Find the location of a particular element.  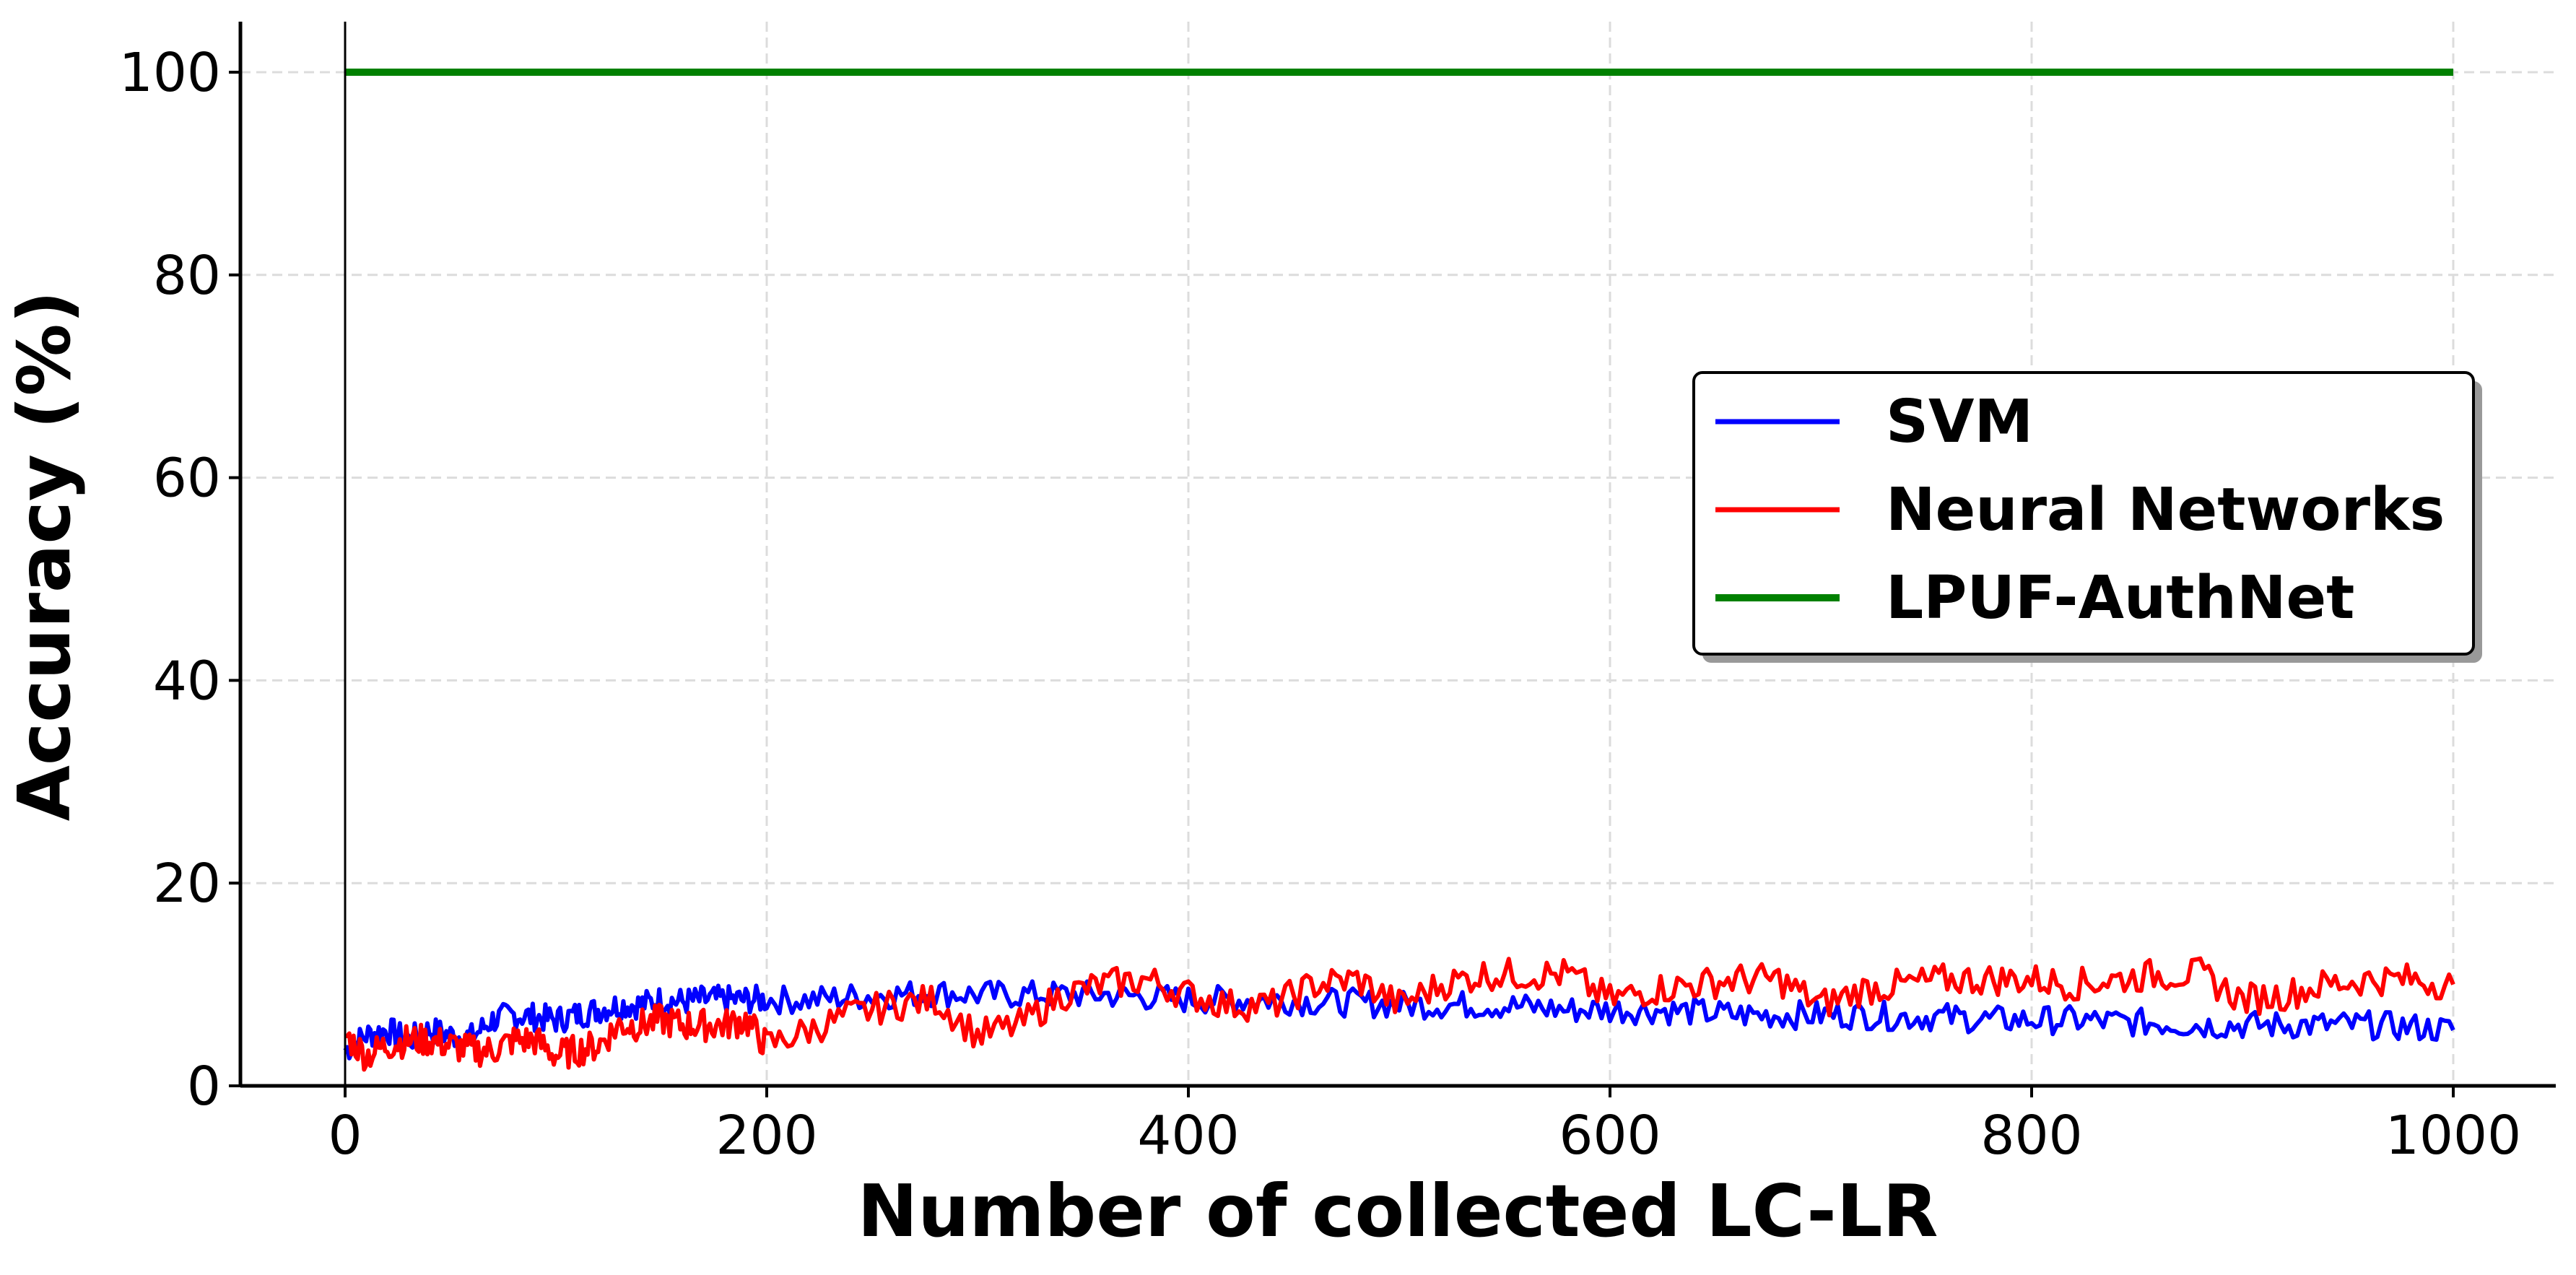

series-line-svm is located at coordinates (1399, 1020).